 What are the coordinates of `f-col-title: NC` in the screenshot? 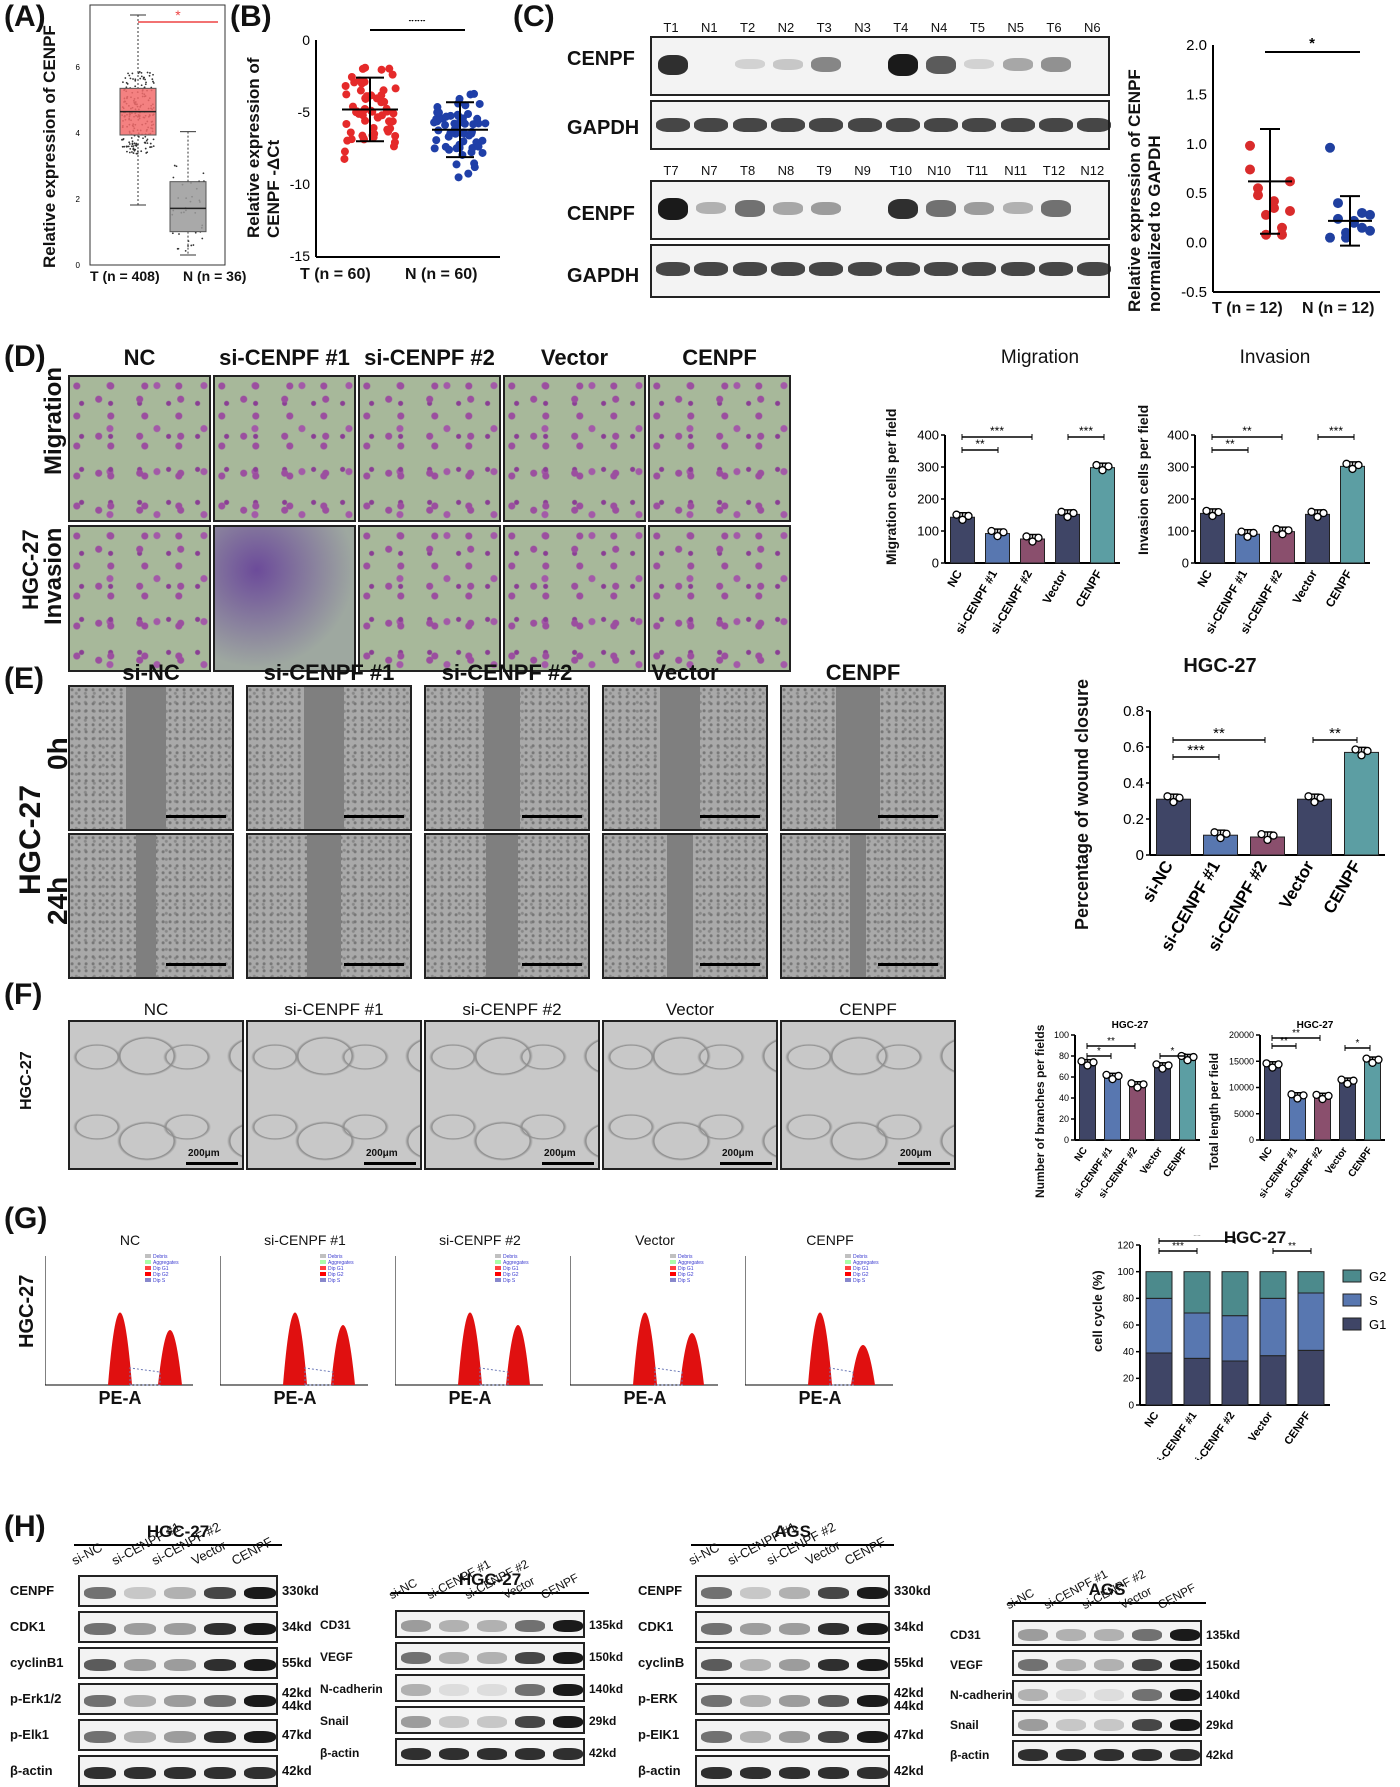 It's located at (156, 1009).